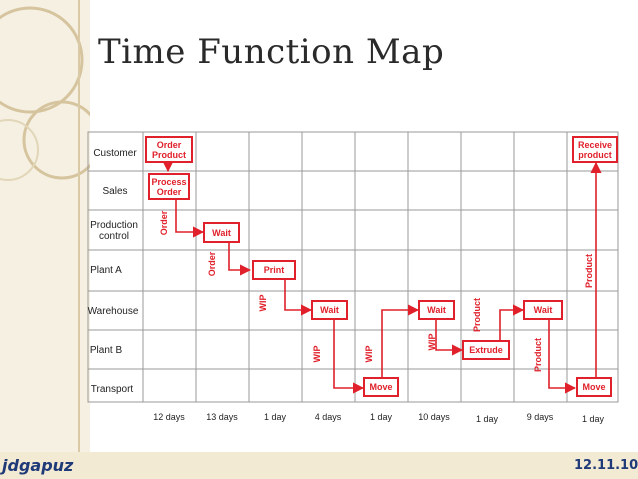 The width and height of the screenshot is (638, 479). I want to click on step-process-order: Process Order, so click(169, 186).